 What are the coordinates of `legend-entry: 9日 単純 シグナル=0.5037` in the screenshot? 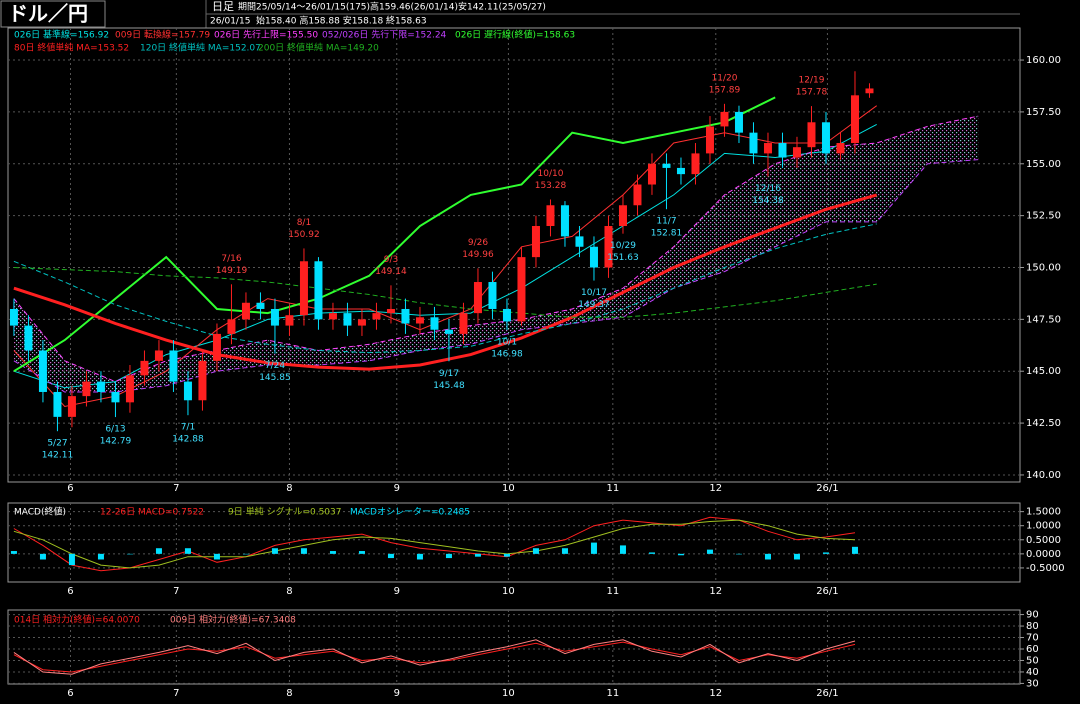 It's located at (284, 512).